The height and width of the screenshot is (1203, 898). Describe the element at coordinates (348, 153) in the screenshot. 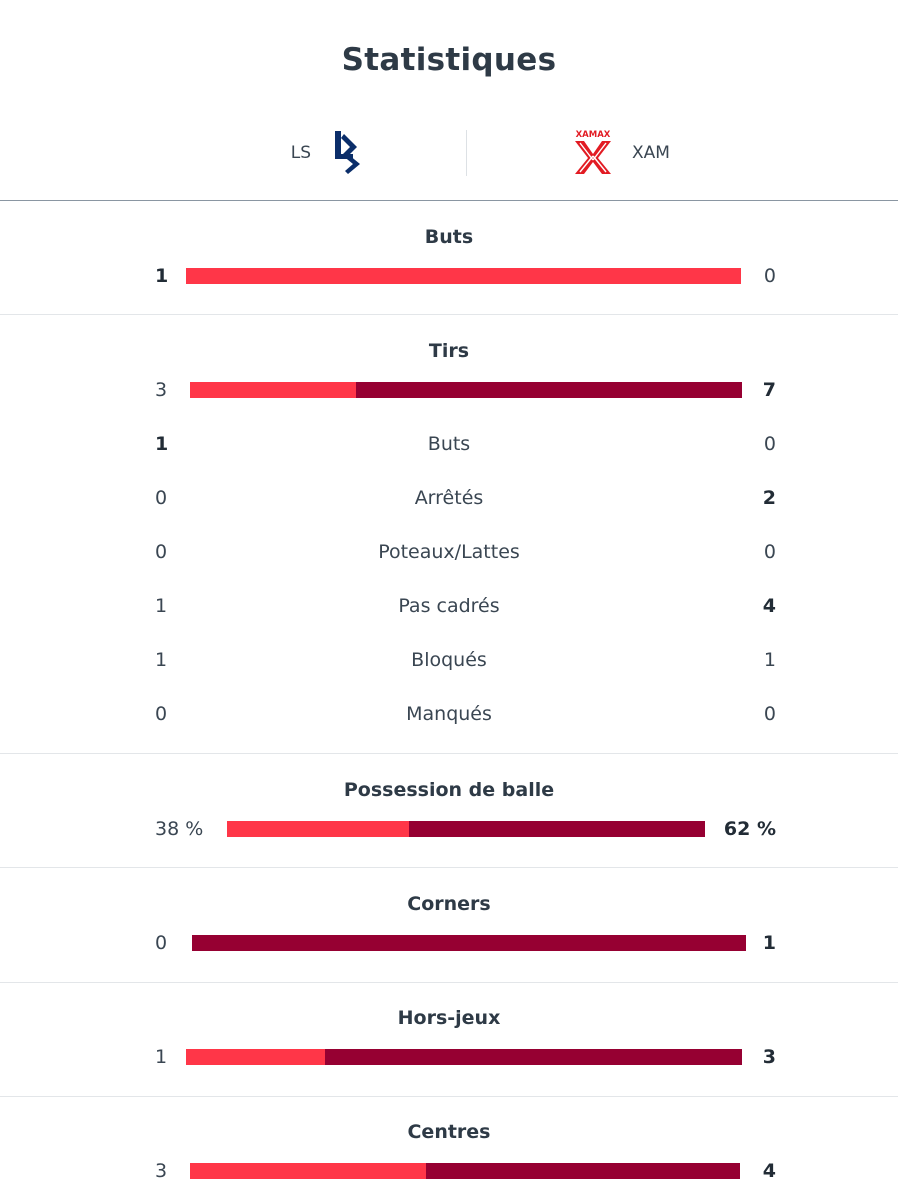

I see `lausanne-sport-logo-icon` at that location.